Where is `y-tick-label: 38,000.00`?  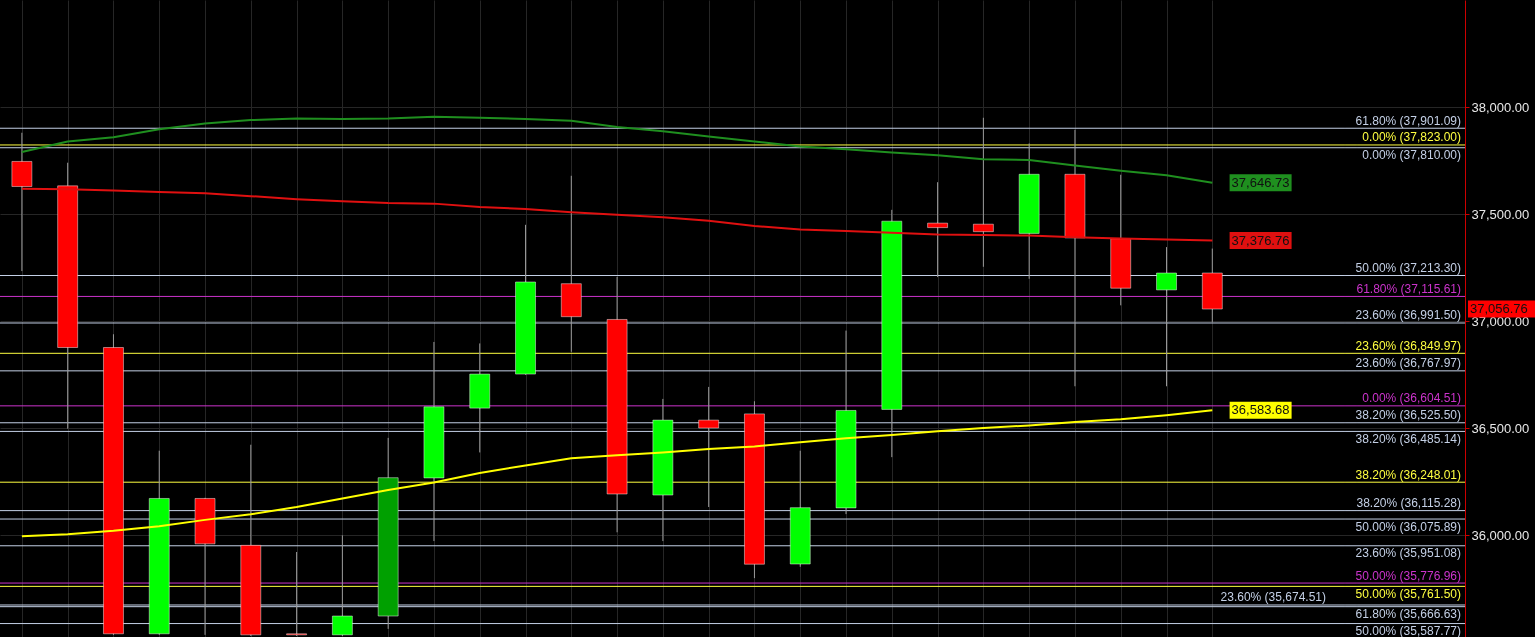
y-tick-label: 38,000.00 is located at coordinates (1500, 107).